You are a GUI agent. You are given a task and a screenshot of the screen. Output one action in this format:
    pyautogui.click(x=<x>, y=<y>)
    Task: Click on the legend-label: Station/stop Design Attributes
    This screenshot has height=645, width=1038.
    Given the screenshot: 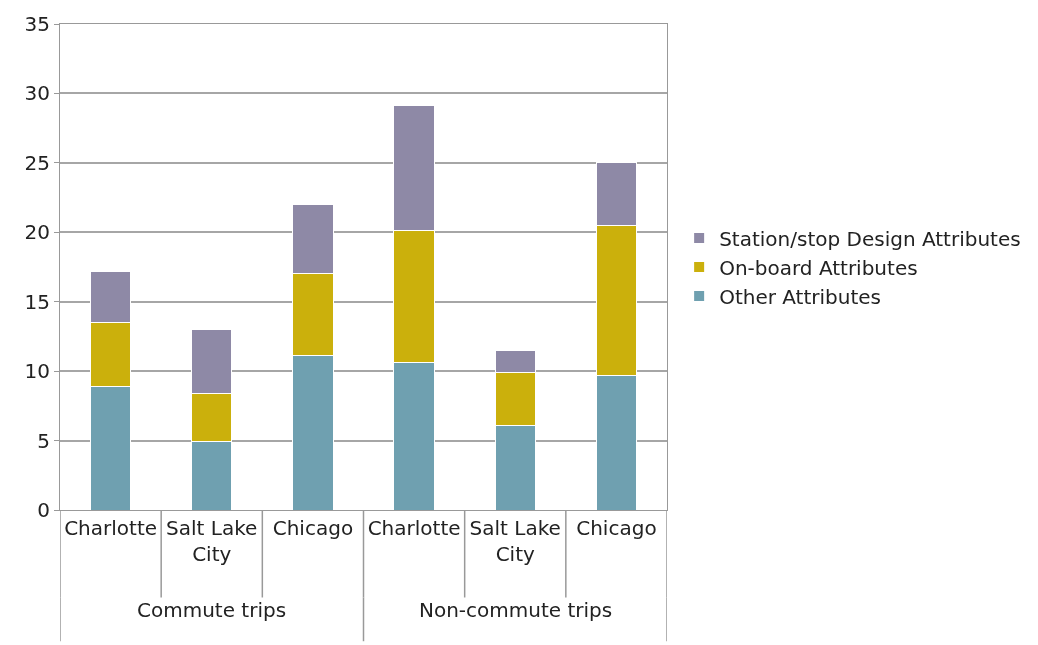 What is the action you would take?
    pyautogui.click(x=870, y=238)
    